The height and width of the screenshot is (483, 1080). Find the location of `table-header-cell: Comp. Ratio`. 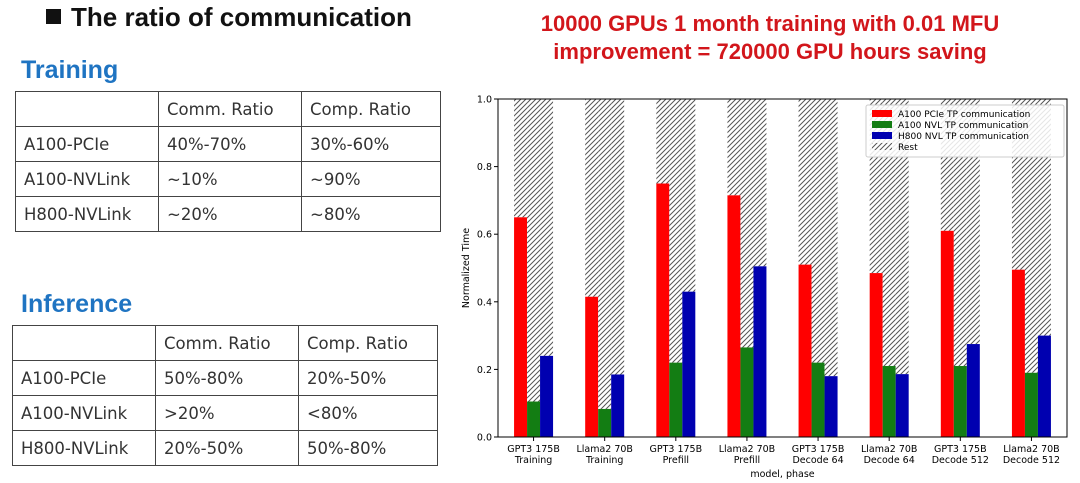

table-header-cell: Comp. Ratio is located at coordinates (368, 343).